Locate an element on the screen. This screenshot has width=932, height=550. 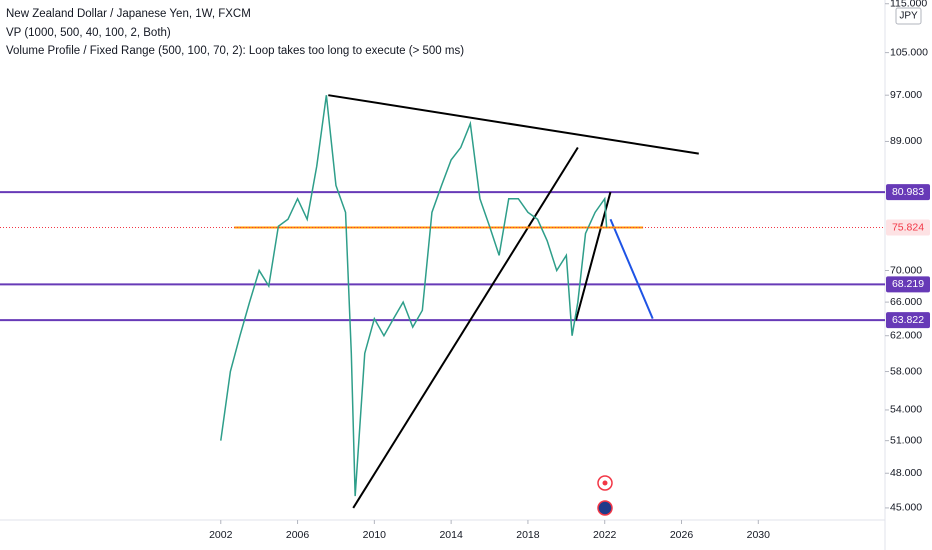
currency-badge is located at coordinates (908, 16).